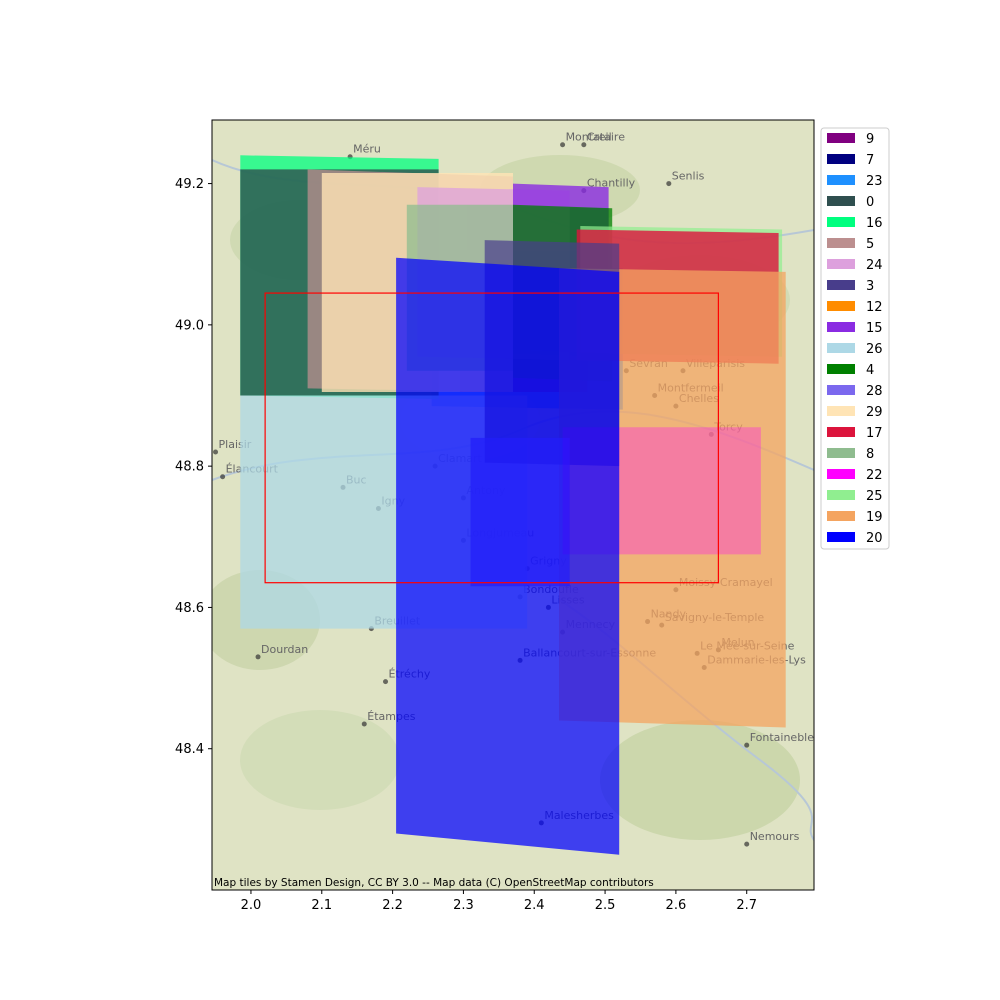 The height and width of the screenshot is (1000, 1000). I want to click on legend: 9 7 23 0 16 5 24 3 12 15 26 4 28 29 17 8 22 25 19 20, so click(855, 338).